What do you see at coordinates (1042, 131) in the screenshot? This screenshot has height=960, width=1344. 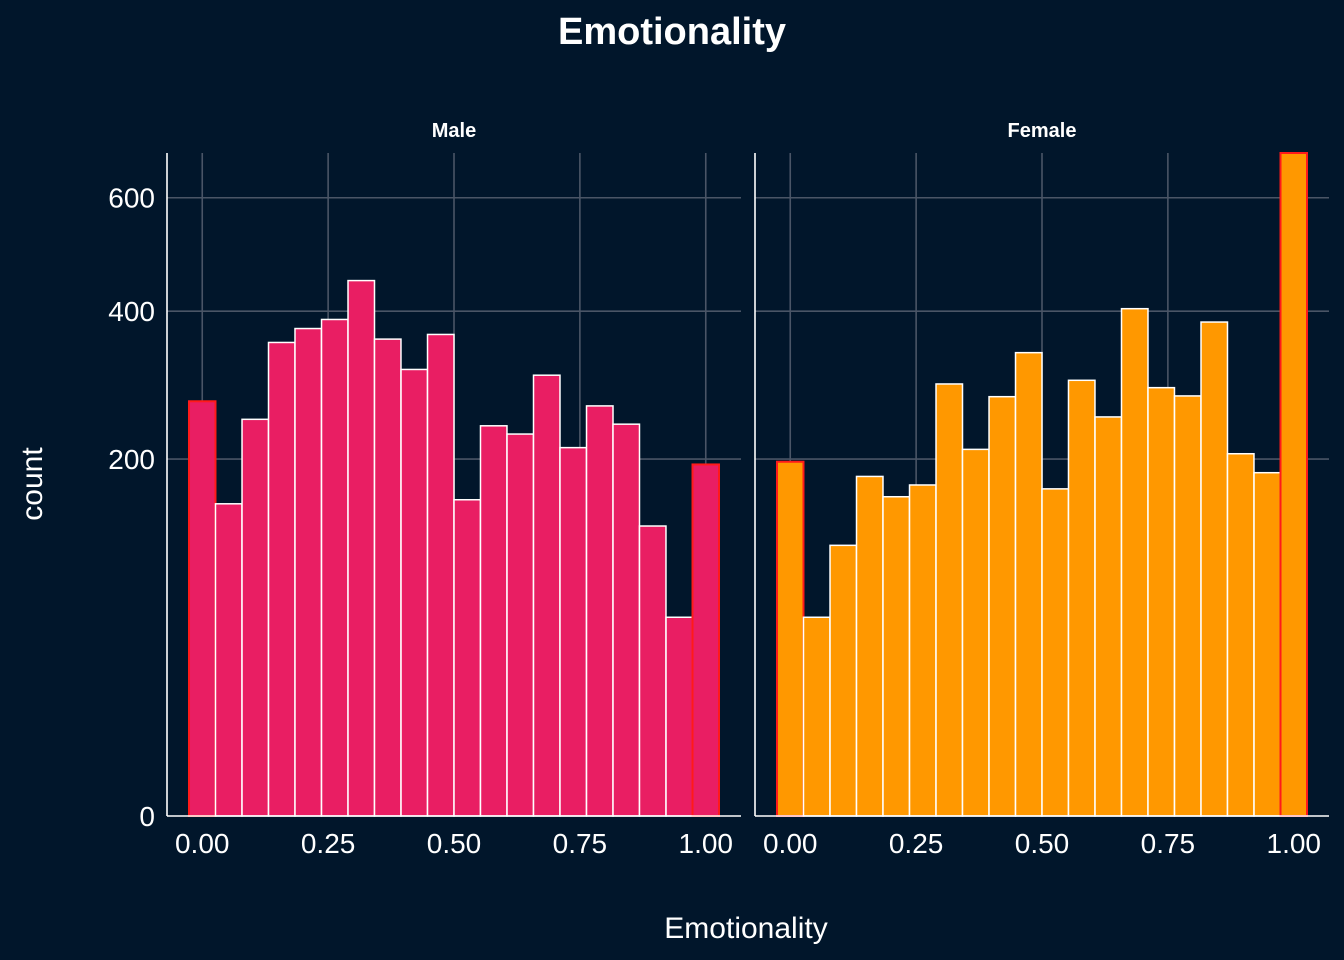 I see `facet-label: Female` at bounding box center [1042, 131].